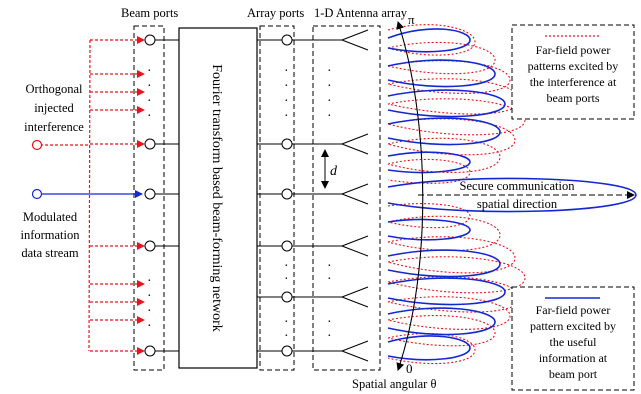 The height and width of the screenshot is (394, 641). What do you see at coordinates (50, 253) in the screenshot?
I see `modulated-label-line-3: data stream` at bounding box center [50, 253].